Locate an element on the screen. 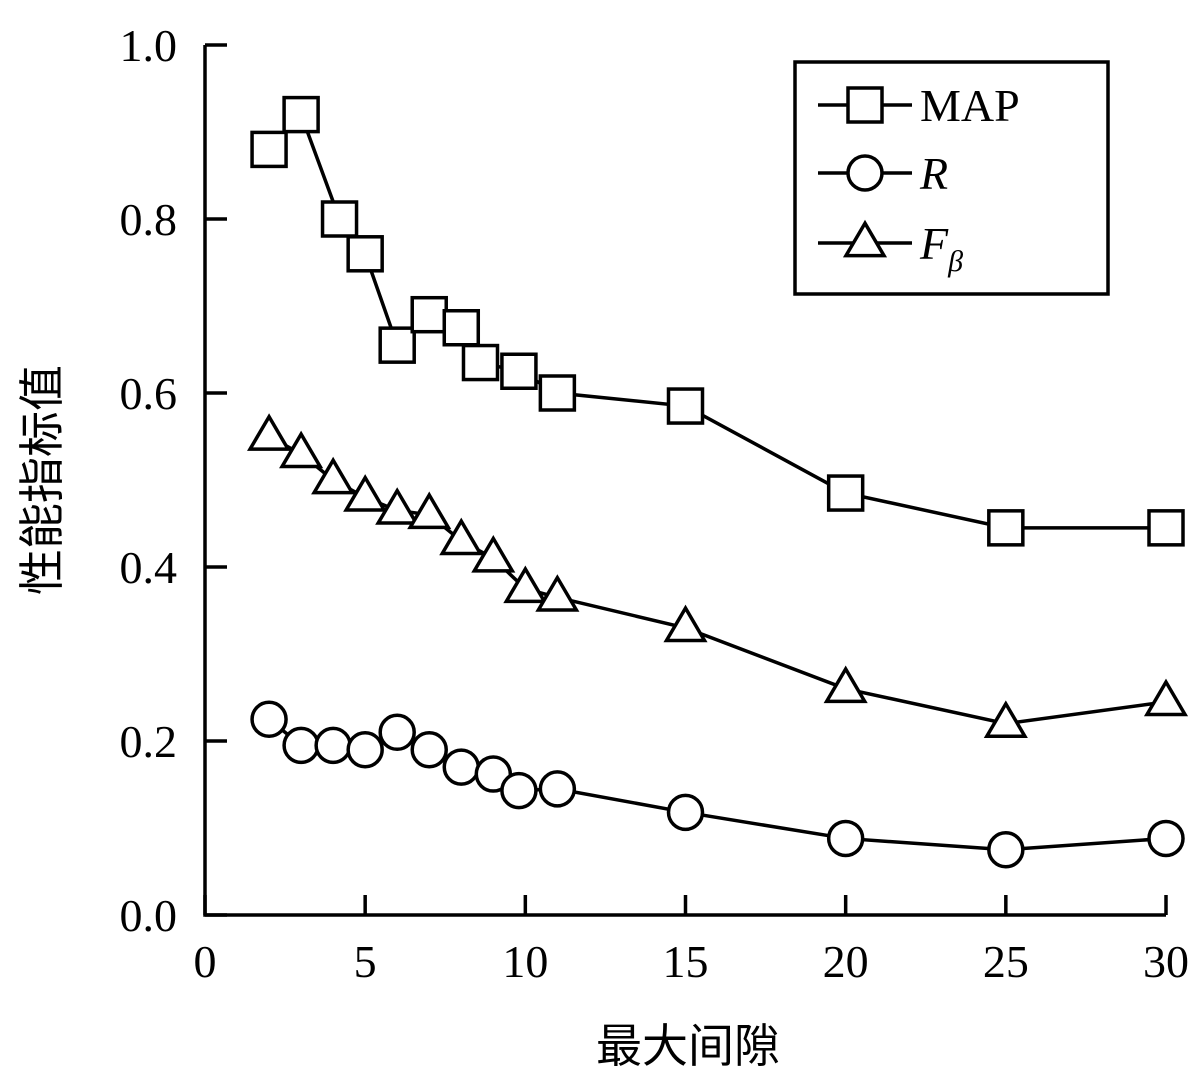 This screenshot has width=1200, height=1084. x-tick-label: 10 is located at coordinates (525, 961).